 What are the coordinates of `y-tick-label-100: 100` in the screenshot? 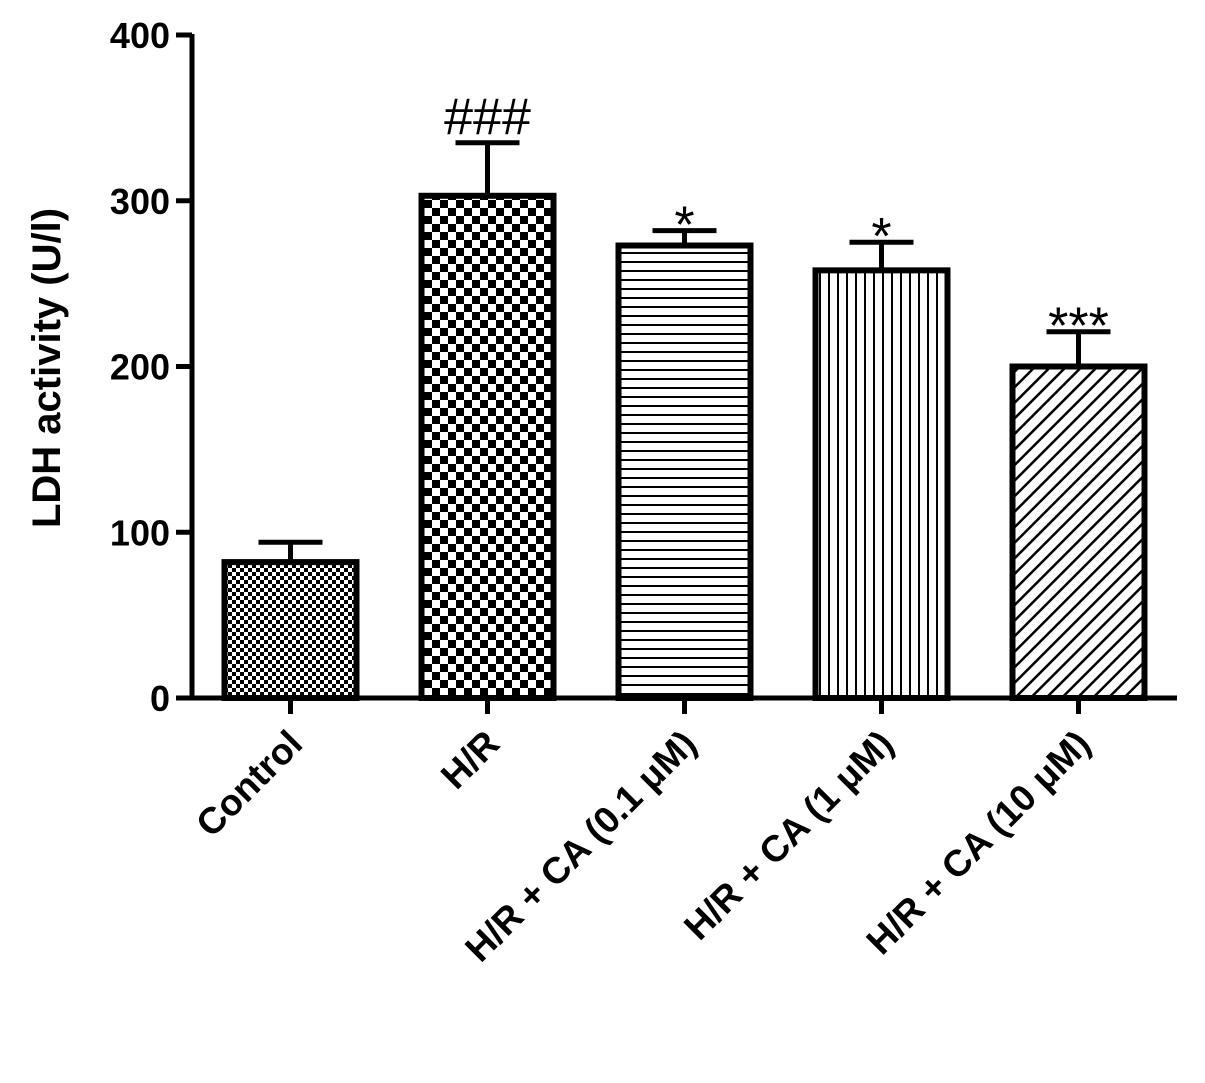 It's located at (140, 532).